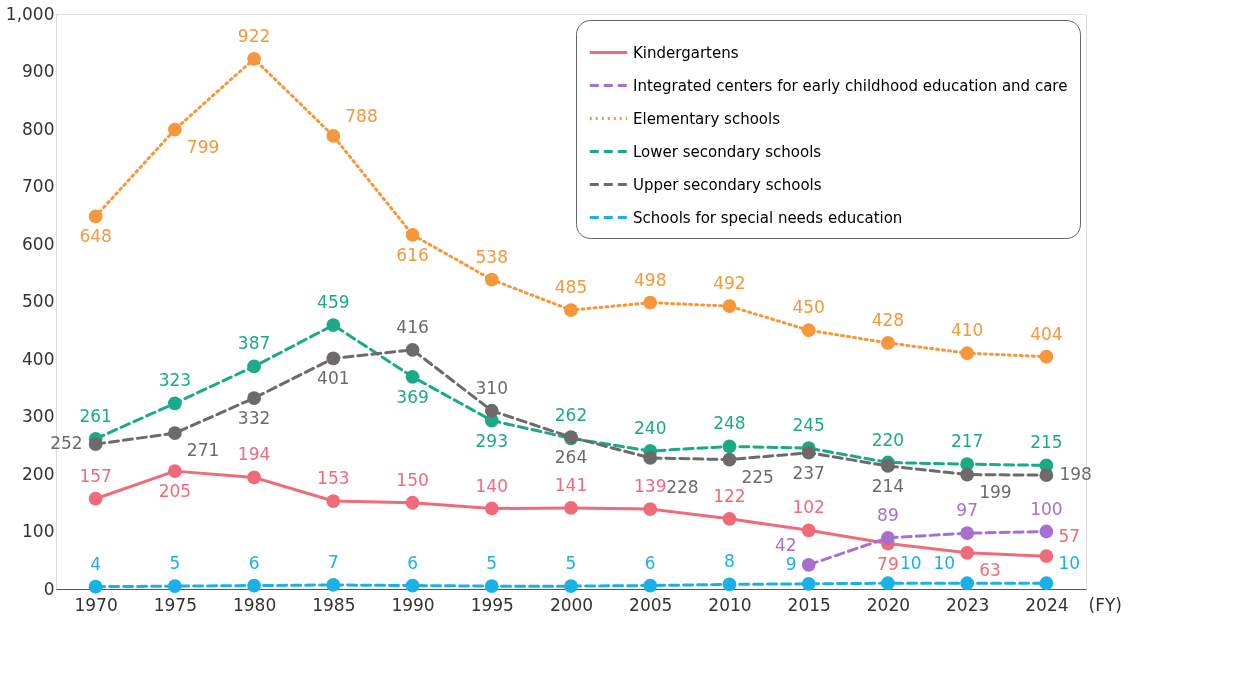 The image size is (1236, 676). I want to click on data-label: 89, so click(888, 514).